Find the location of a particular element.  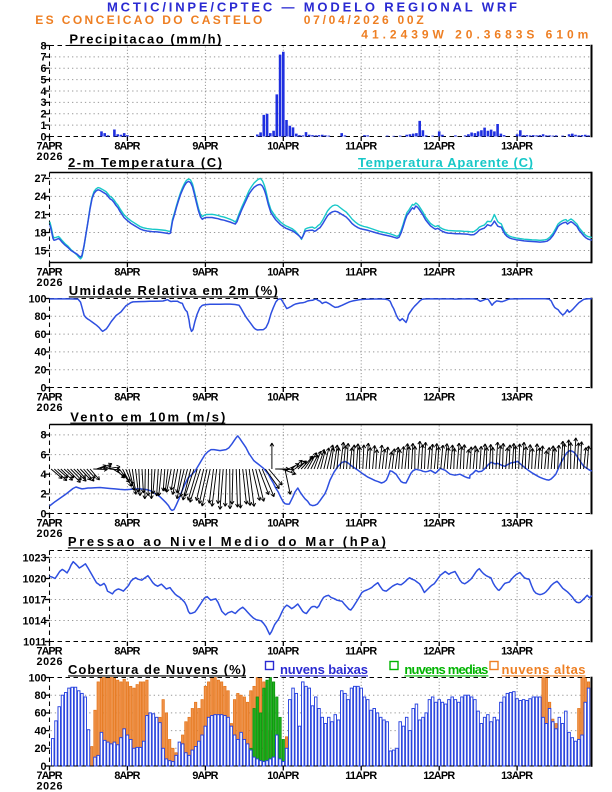

svg-text: 18 is located at coordinates (40, 233).